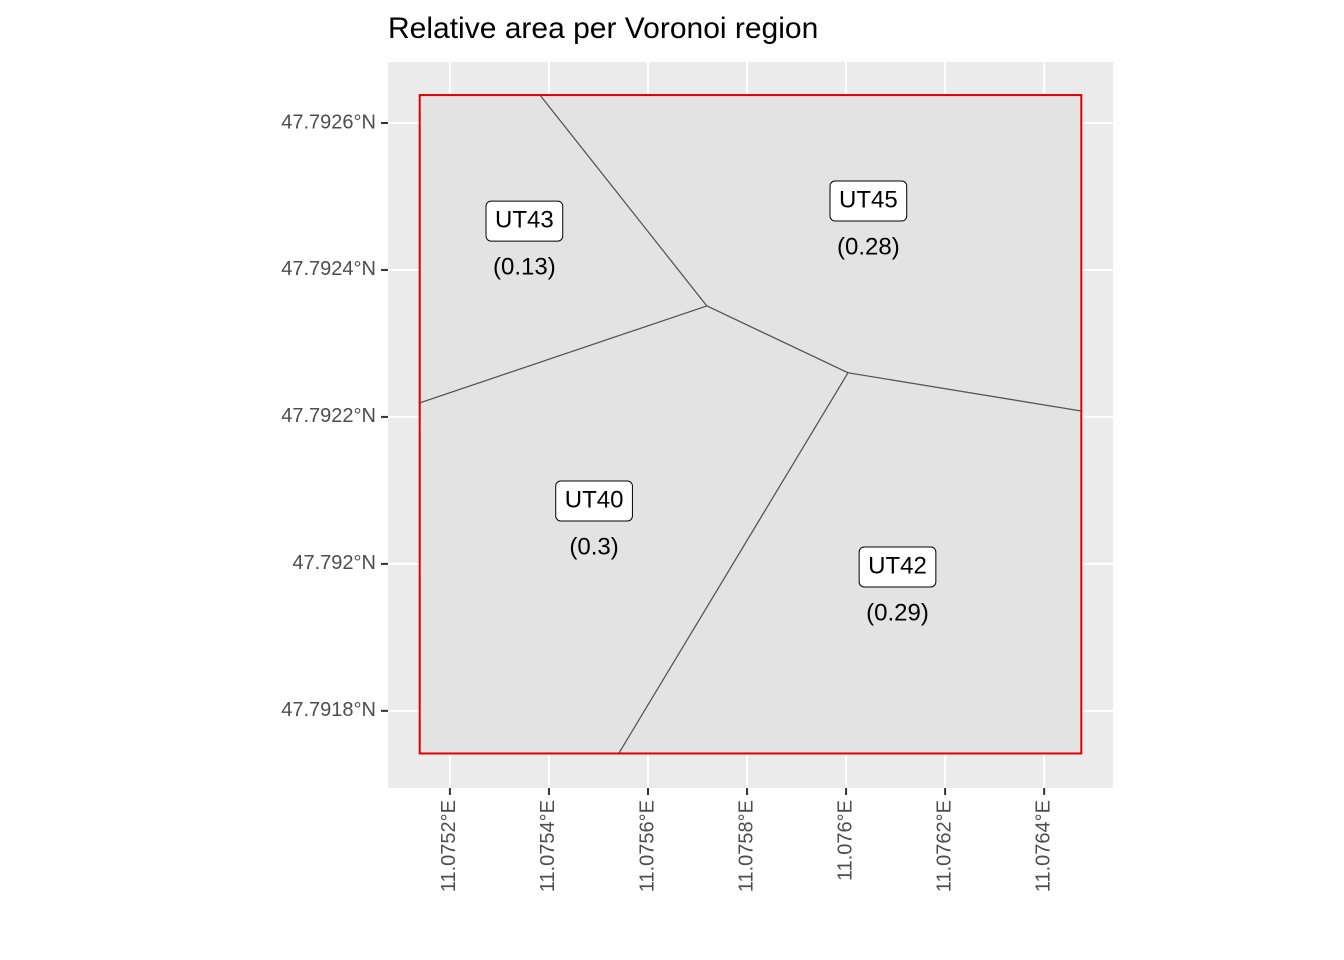 This screenshot has height=960, width=1344. Describe the element at coordinates (868, 246) in the screenshot. I see `region-value: (0.28)` at that location.